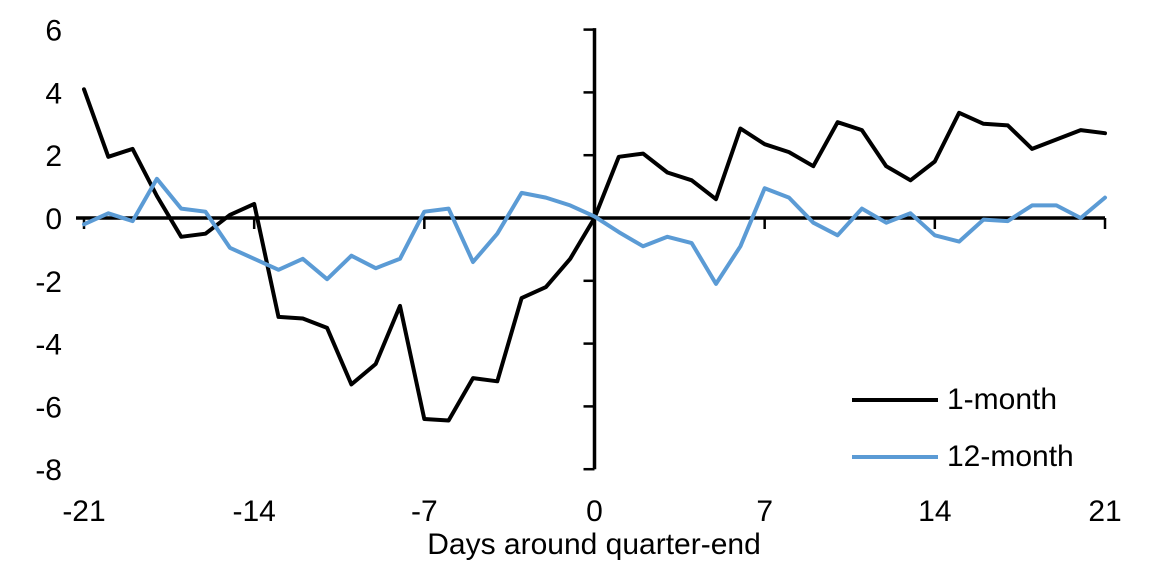  I want to click on y-tick-label: 0, so click(53, 219).